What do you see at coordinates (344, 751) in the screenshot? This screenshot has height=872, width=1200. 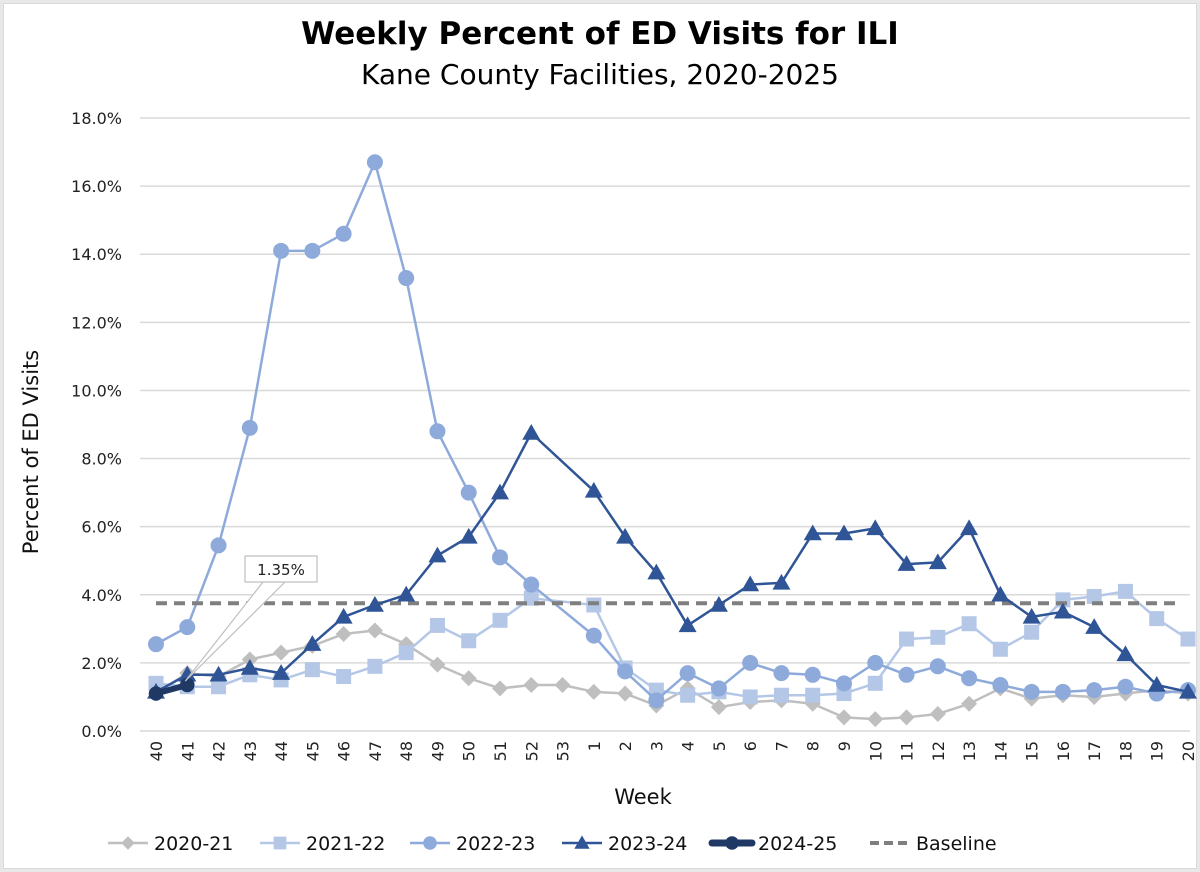 I see `x-tick-label: 46` at bounding box center [344, 751].